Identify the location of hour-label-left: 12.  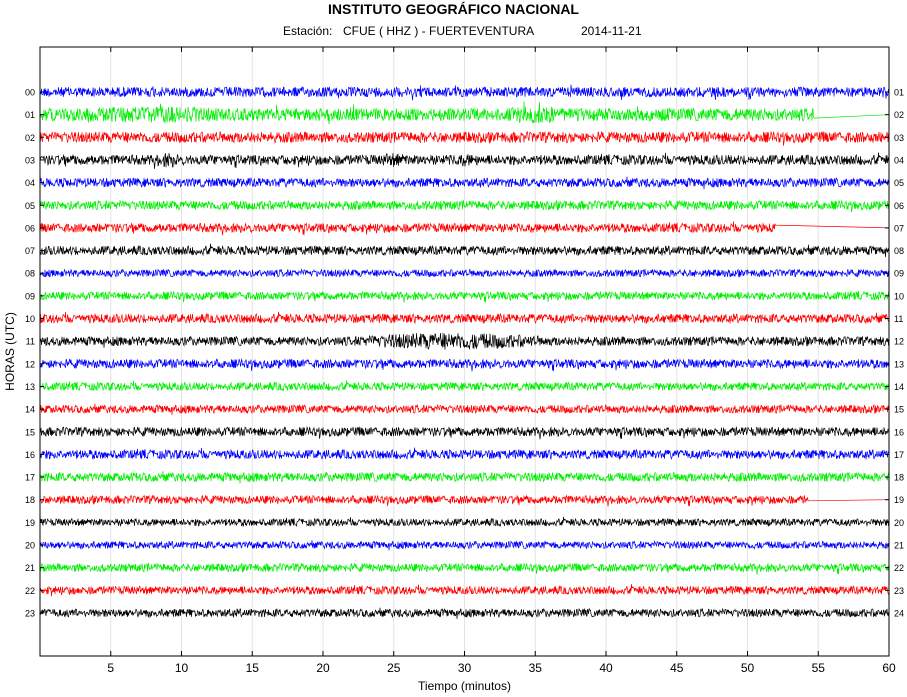
(30, 364).